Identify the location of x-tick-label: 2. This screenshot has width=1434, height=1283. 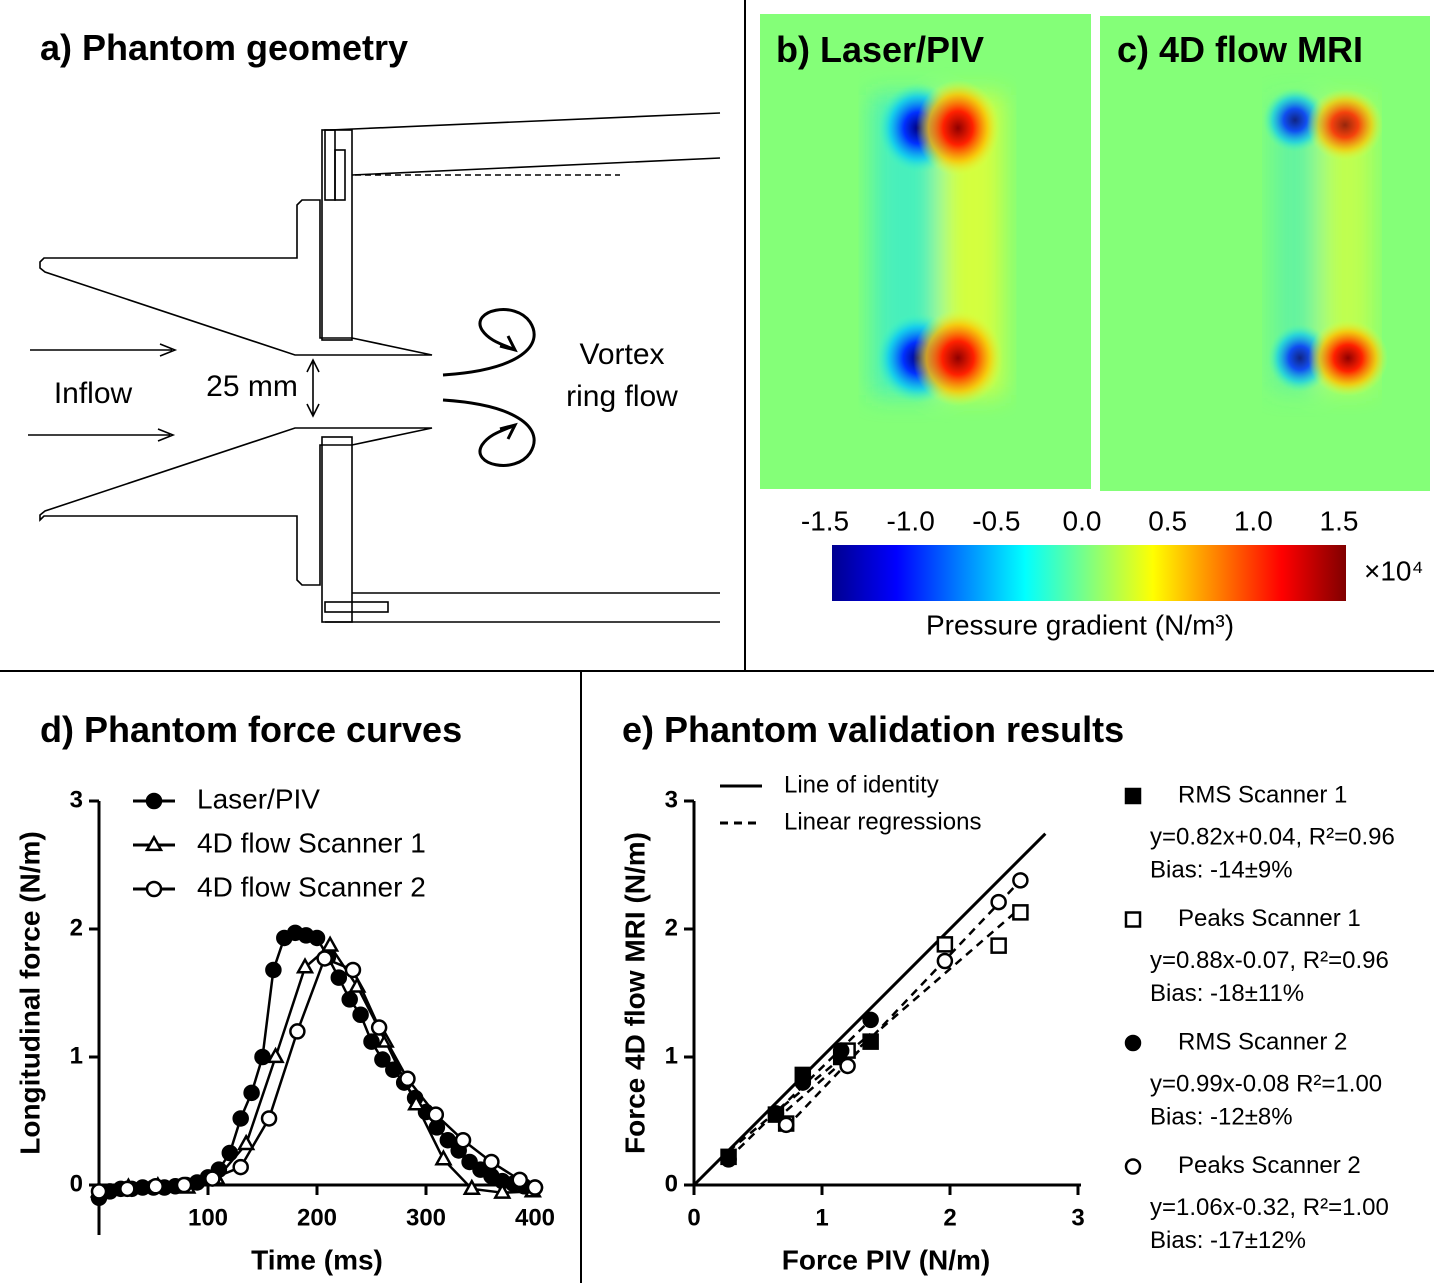
(949, 1217).